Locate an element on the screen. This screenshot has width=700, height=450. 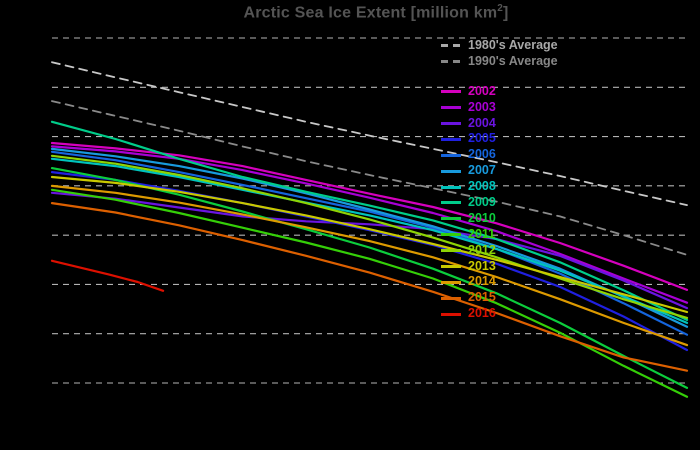
legend-item-2014: 2014 is located at coordinates (499, 282).